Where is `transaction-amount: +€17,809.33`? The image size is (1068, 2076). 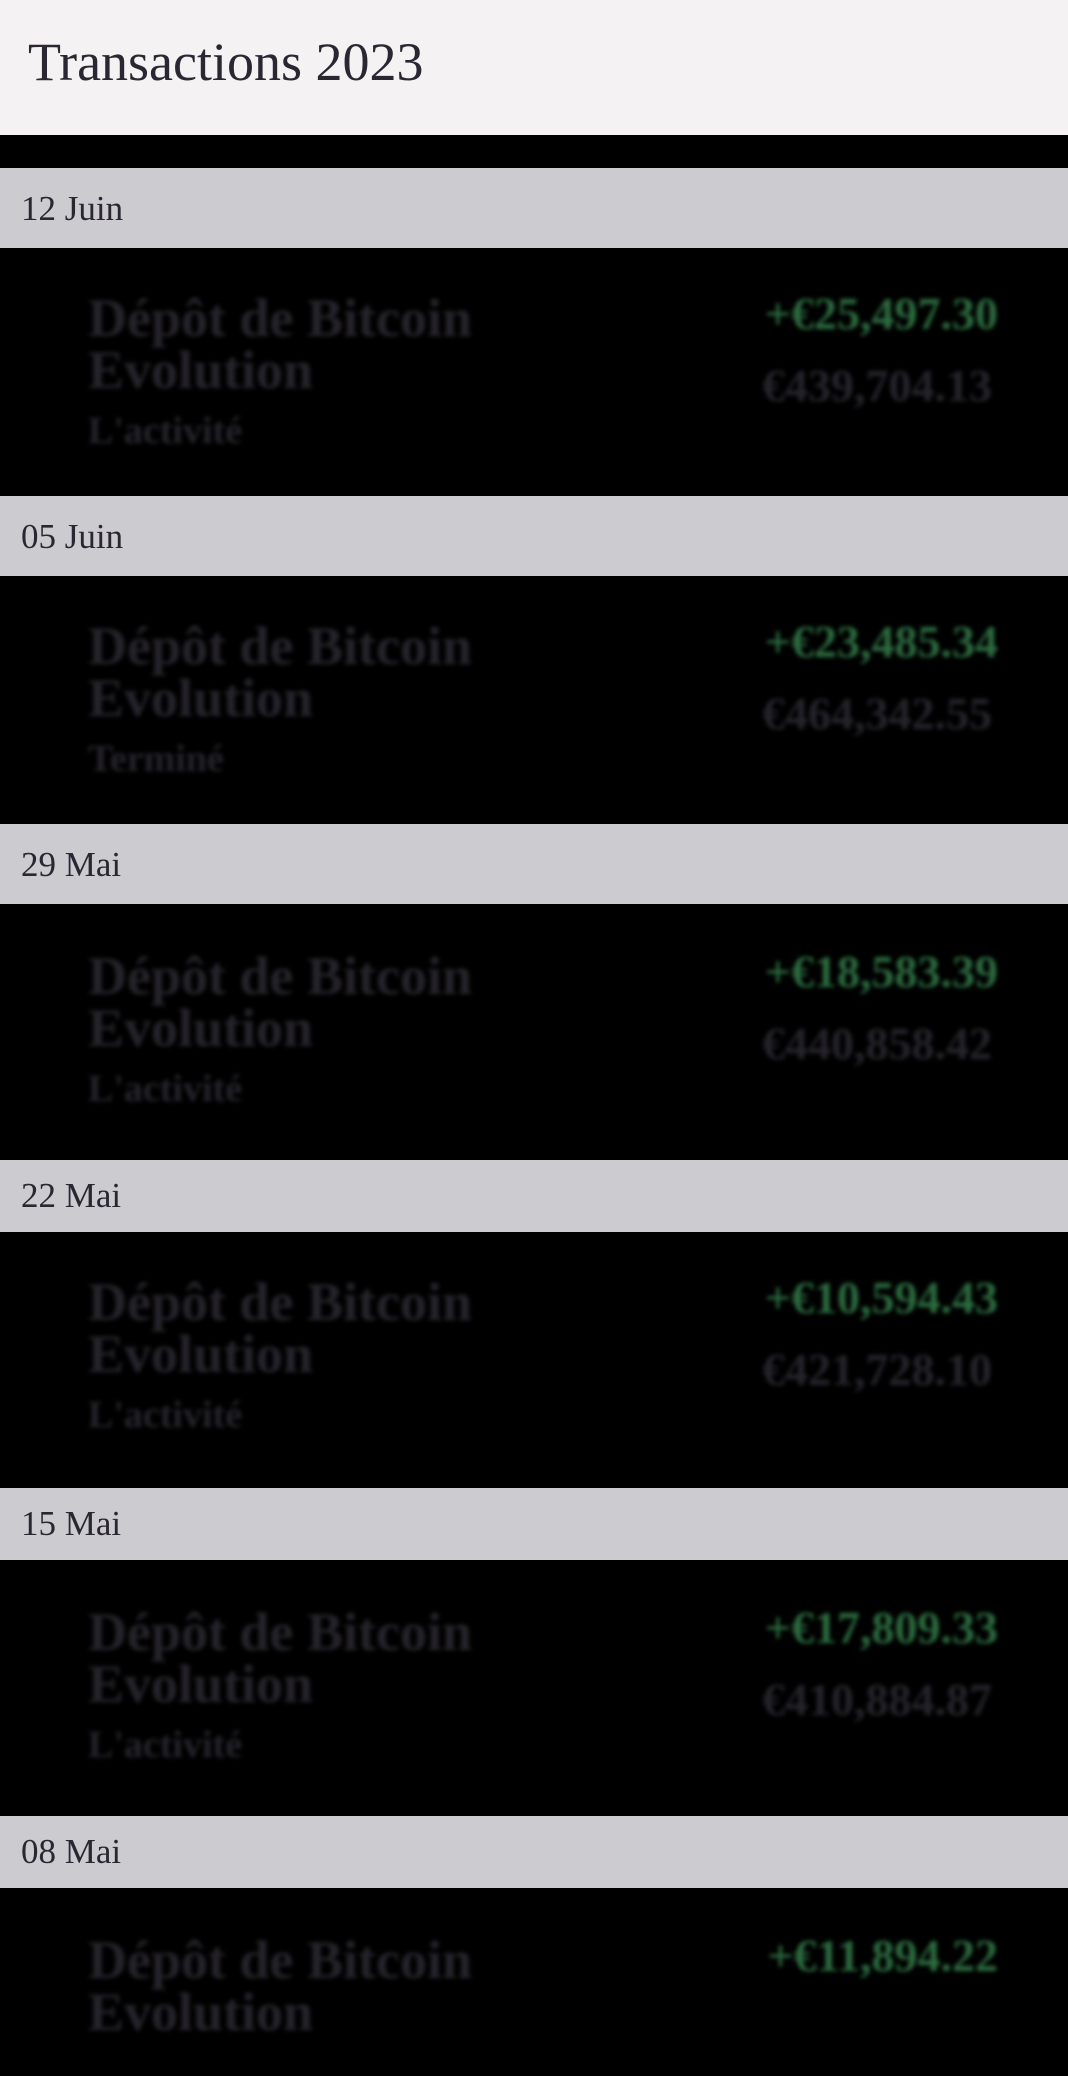
transaction-amount: +€17,809.33 is located at coordinates (881, 1627).